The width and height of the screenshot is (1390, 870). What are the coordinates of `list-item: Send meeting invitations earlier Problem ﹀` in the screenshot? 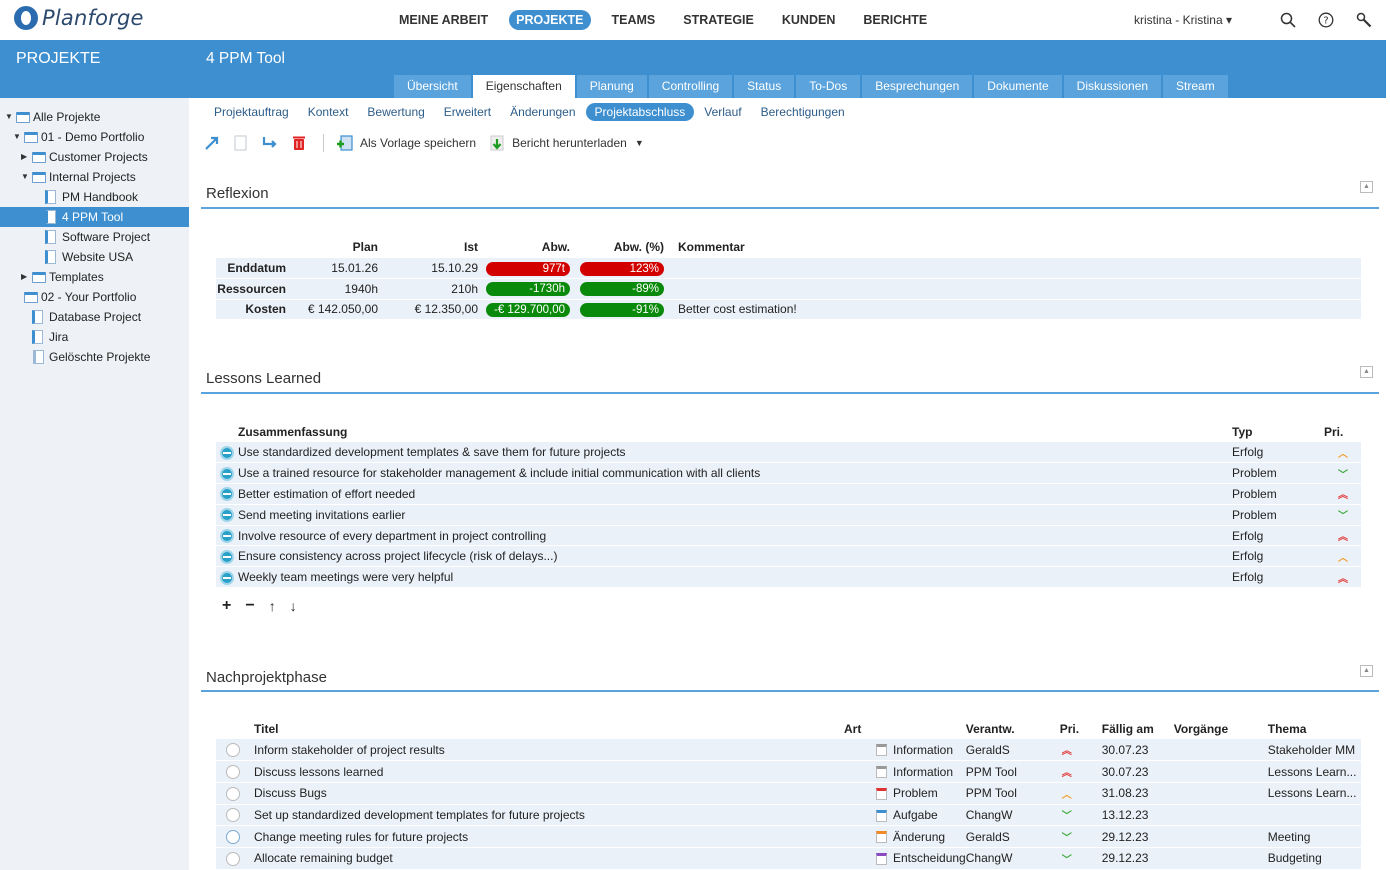 It's located at (788, 515).